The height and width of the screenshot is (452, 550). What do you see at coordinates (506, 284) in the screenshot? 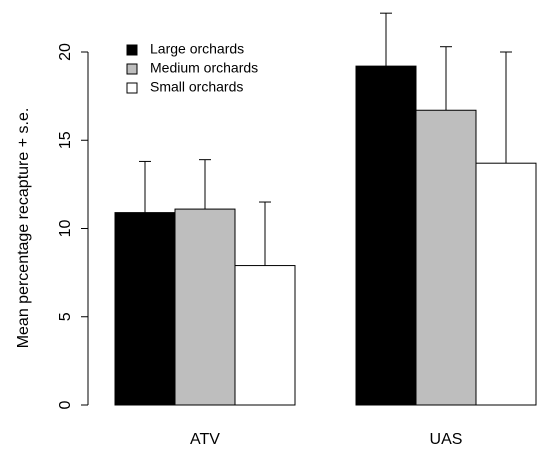
I see `bar-uas-small` at bounding box center [506, 284].